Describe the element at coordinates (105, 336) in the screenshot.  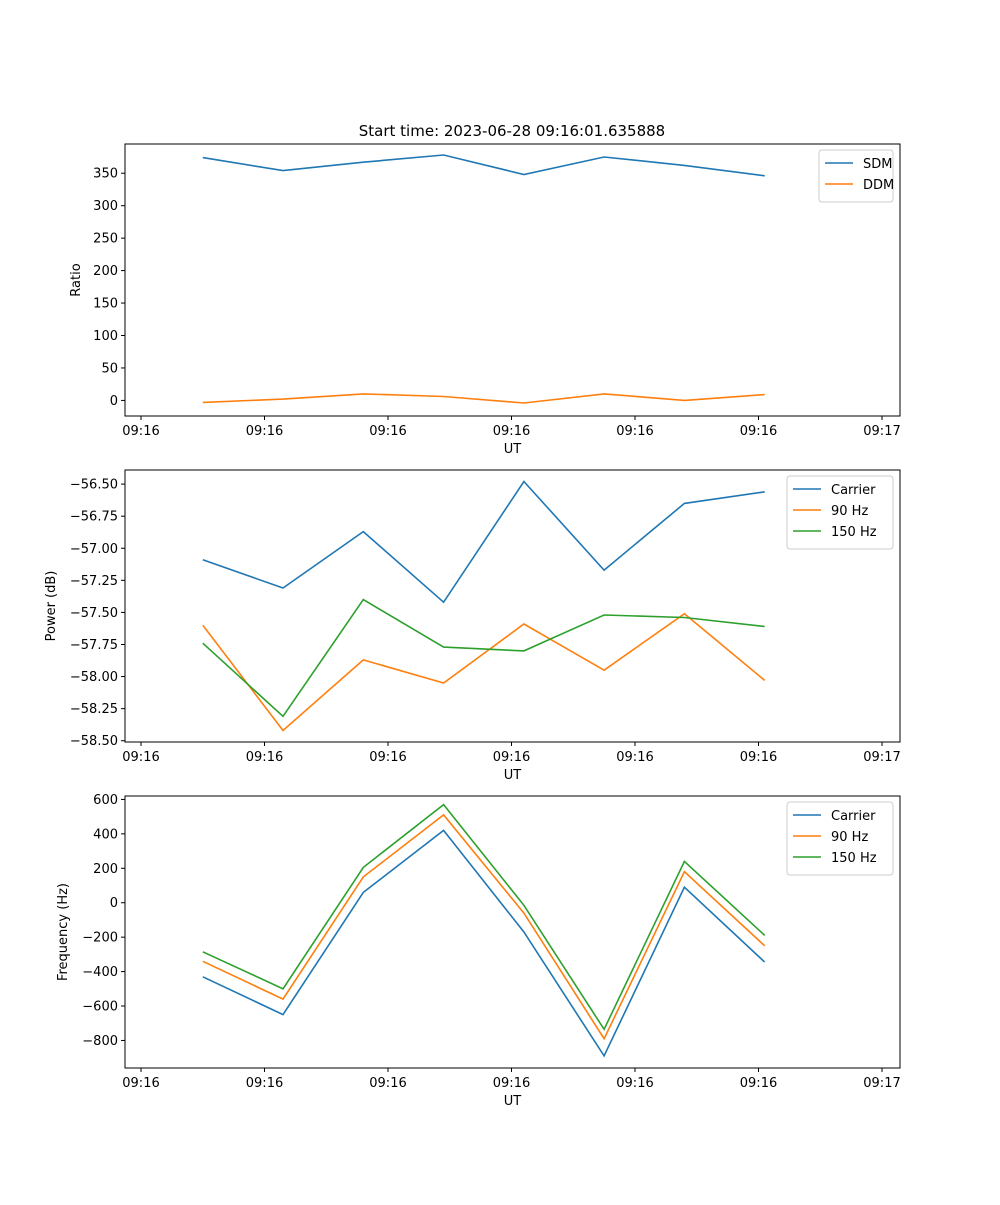
I see `y-tick-label: 100` at that location.